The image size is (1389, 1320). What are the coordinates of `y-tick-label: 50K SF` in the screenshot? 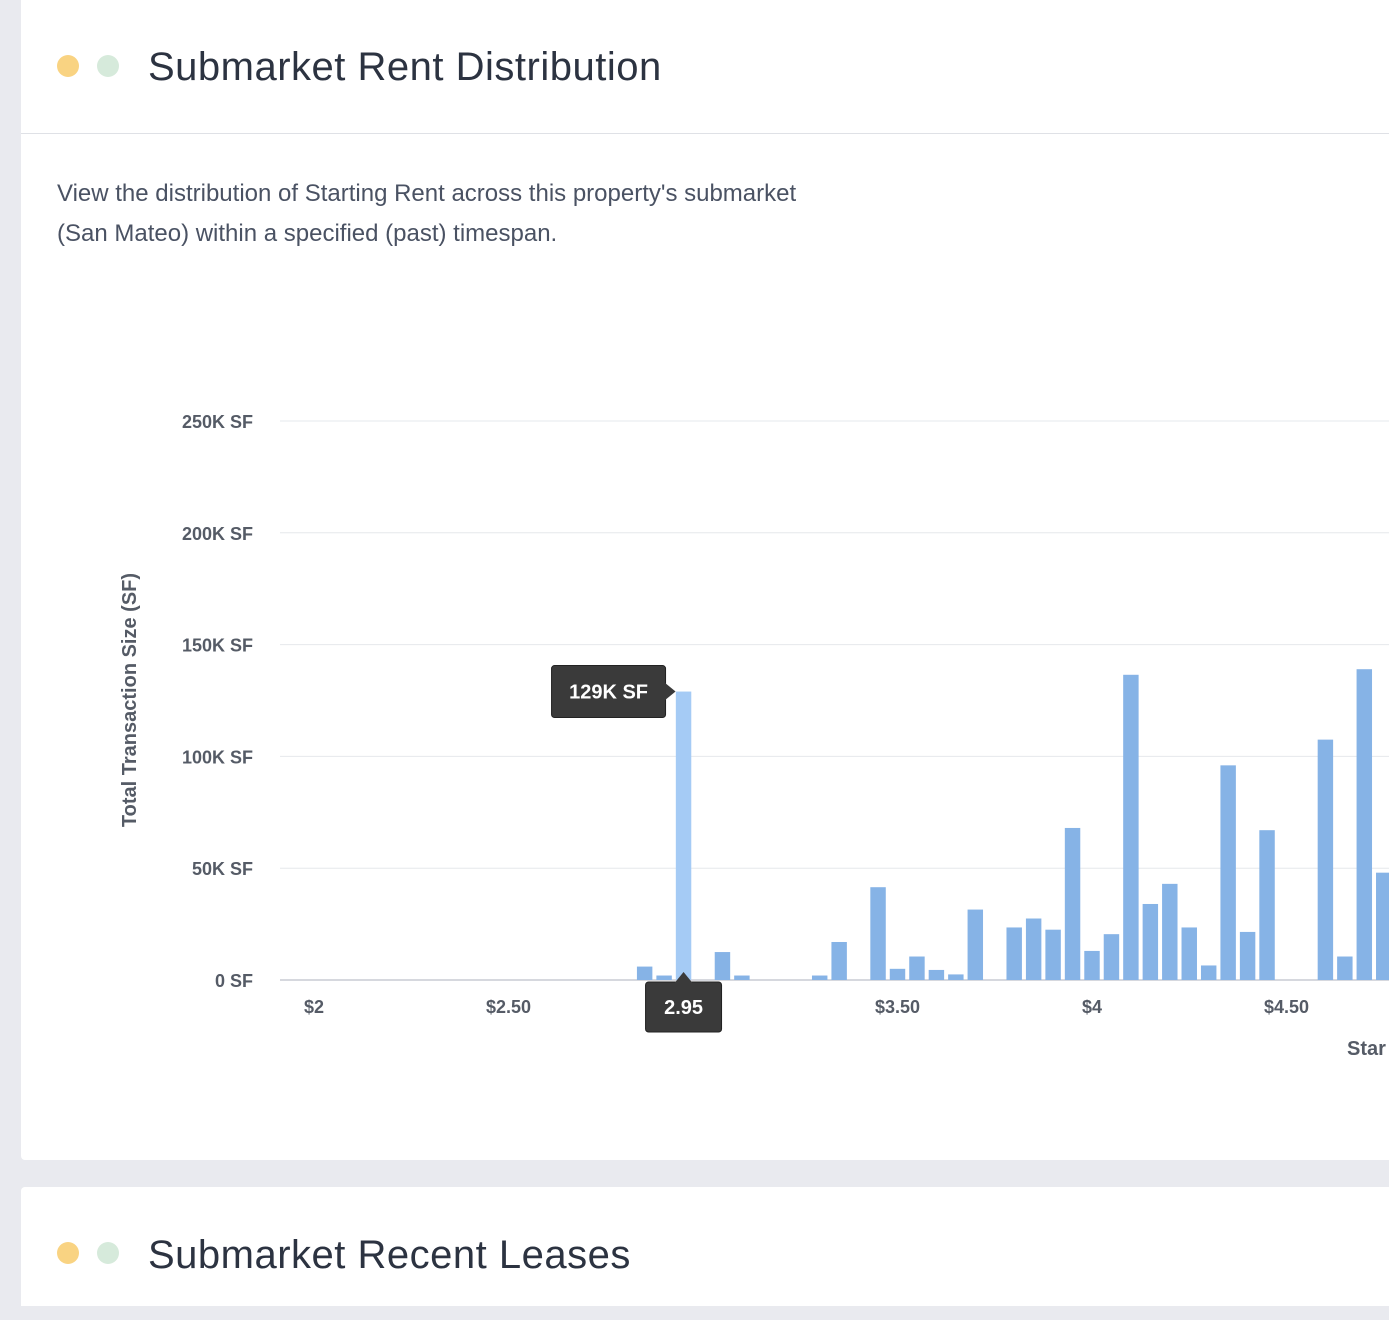 It's located at (222, 869).